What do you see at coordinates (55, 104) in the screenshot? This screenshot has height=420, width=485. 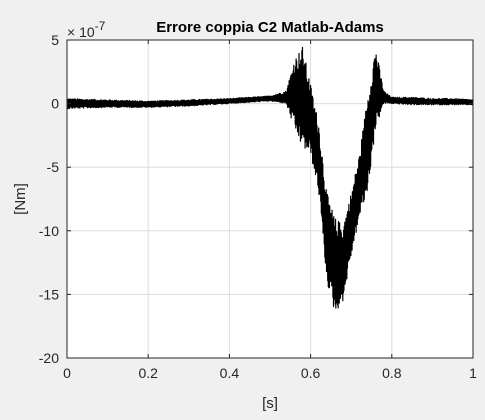 I see `y-tick-label: 0` at bounding box center [55, 104].